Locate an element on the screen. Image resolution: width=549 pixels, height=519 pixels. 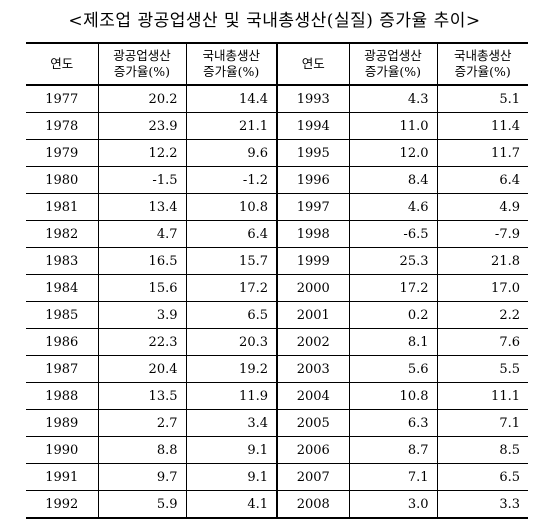
cell-industrial-left: 3.9 is located at coordinates (142, 315).